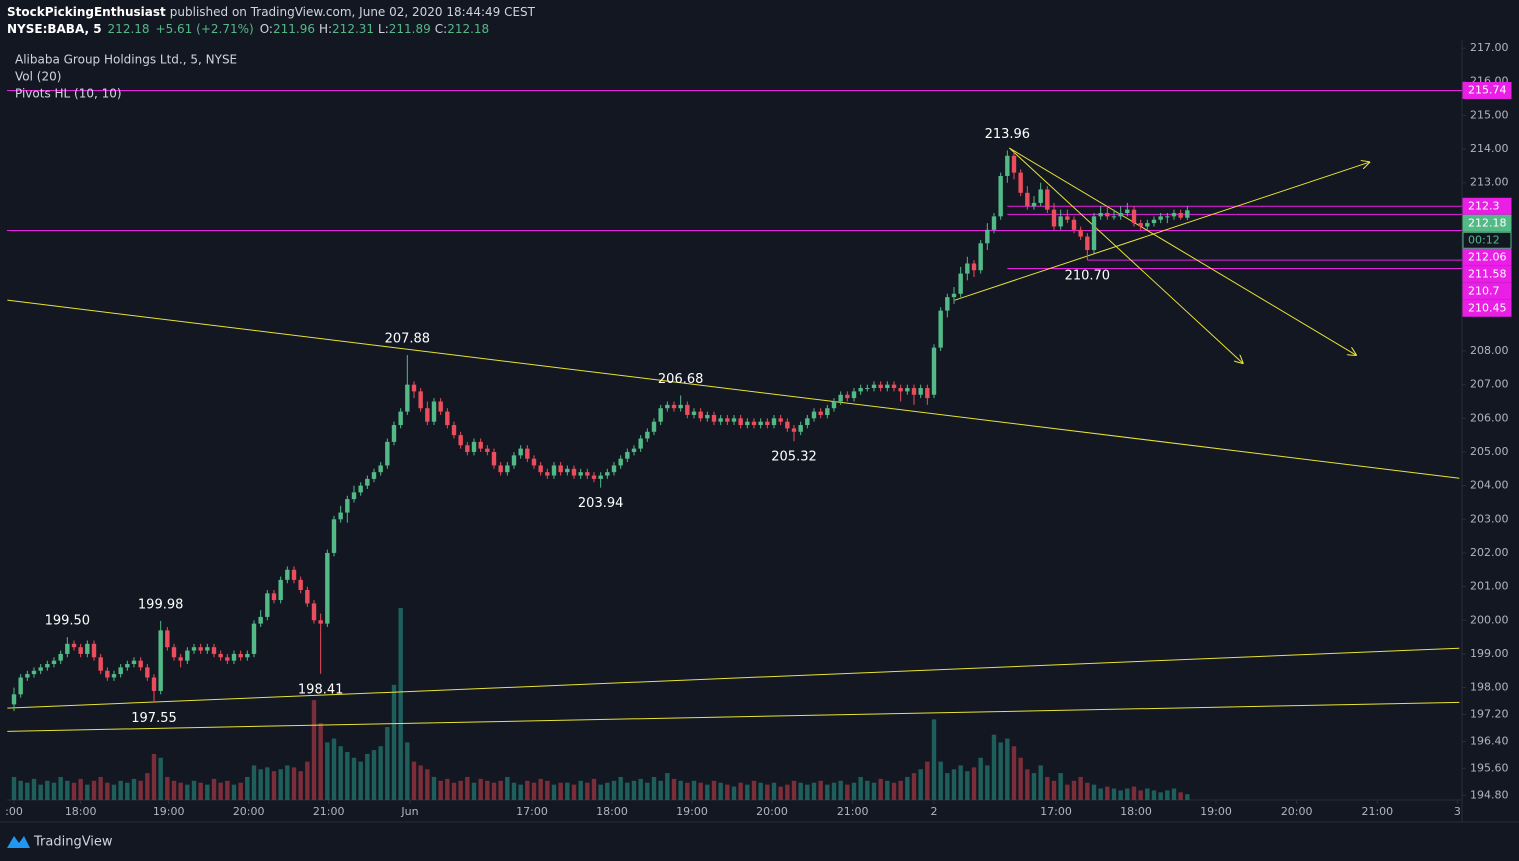  What do you see at coordinates (1377, 811) in the screenshot?
I see `x-tick-label: 21:00` at bounding box center [1377, 811].